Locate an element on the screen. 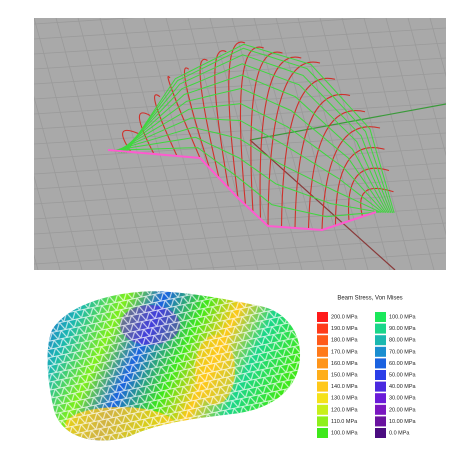 The image size is (474, 474). legend-label: 80.00 MPa is located at coordinates (403, 341).